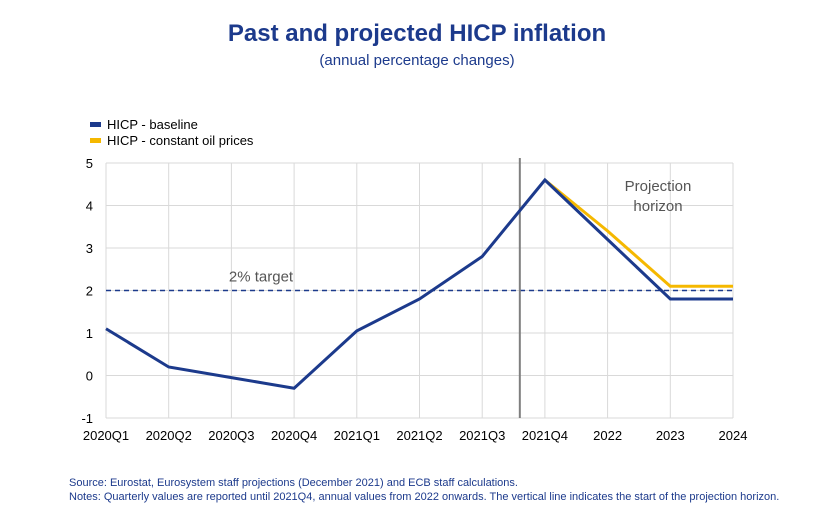 This screenshot has width=834, height=520. I want to click on x-tick-label: 2020Q3, so click(231, 435).